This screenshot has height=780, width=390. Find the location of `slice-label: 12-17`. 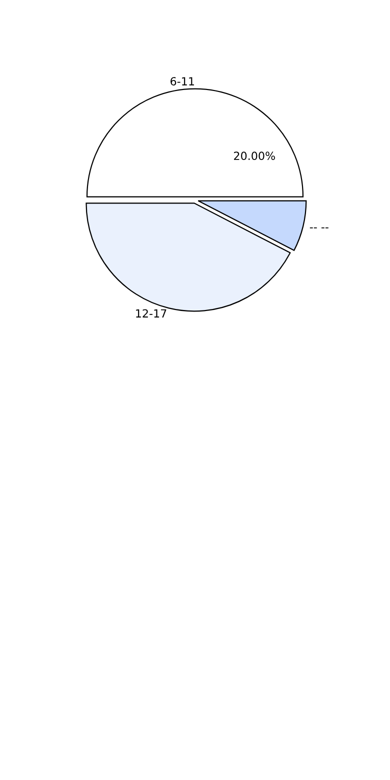

slice-label: 12-17 is located at coordinates (151, 313).